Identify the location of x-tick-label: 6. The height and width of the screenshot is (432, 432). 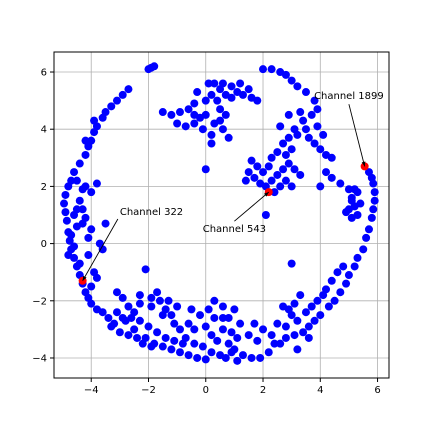
(377, 390).